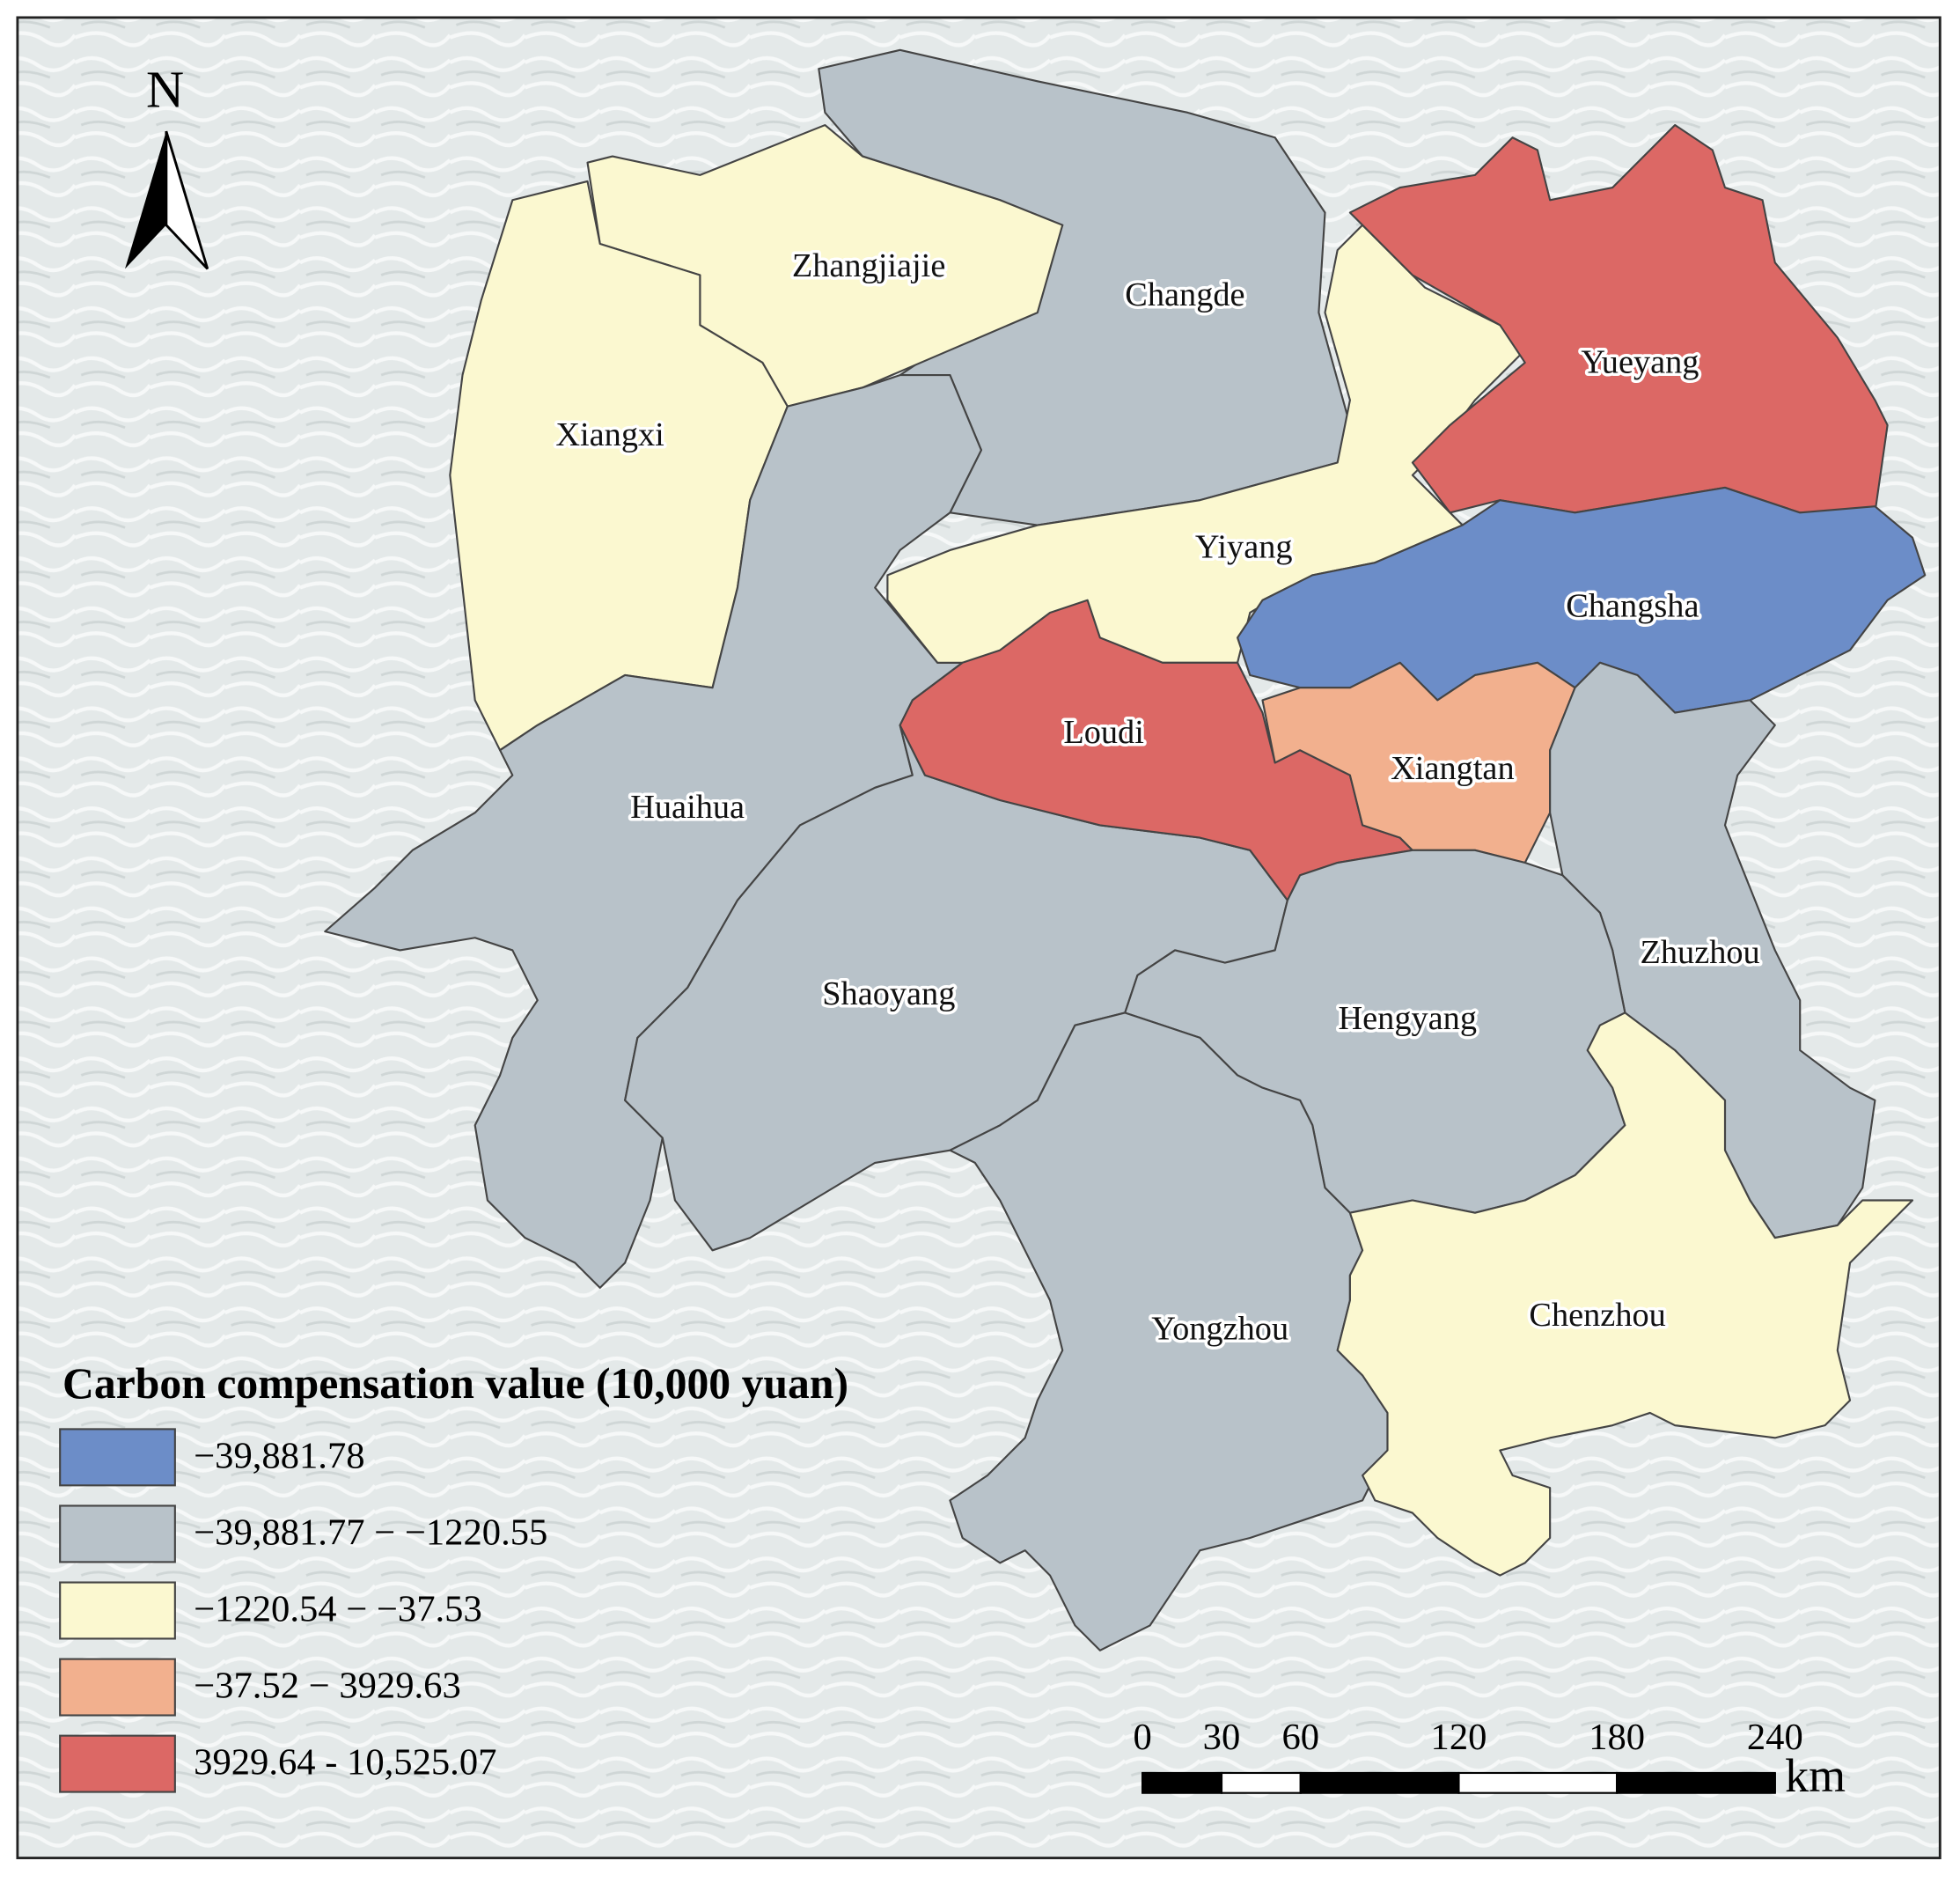 This screenshot has height=1883, width=1960. Describe the element at coordinates (165, 90) in the screenshot. I see `north-label: N` at that location.